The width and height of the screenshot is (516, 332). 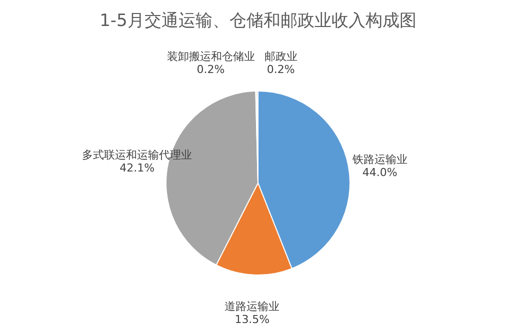 I want to click on slice-label: 道路运输业, so click(x=252, y=306).